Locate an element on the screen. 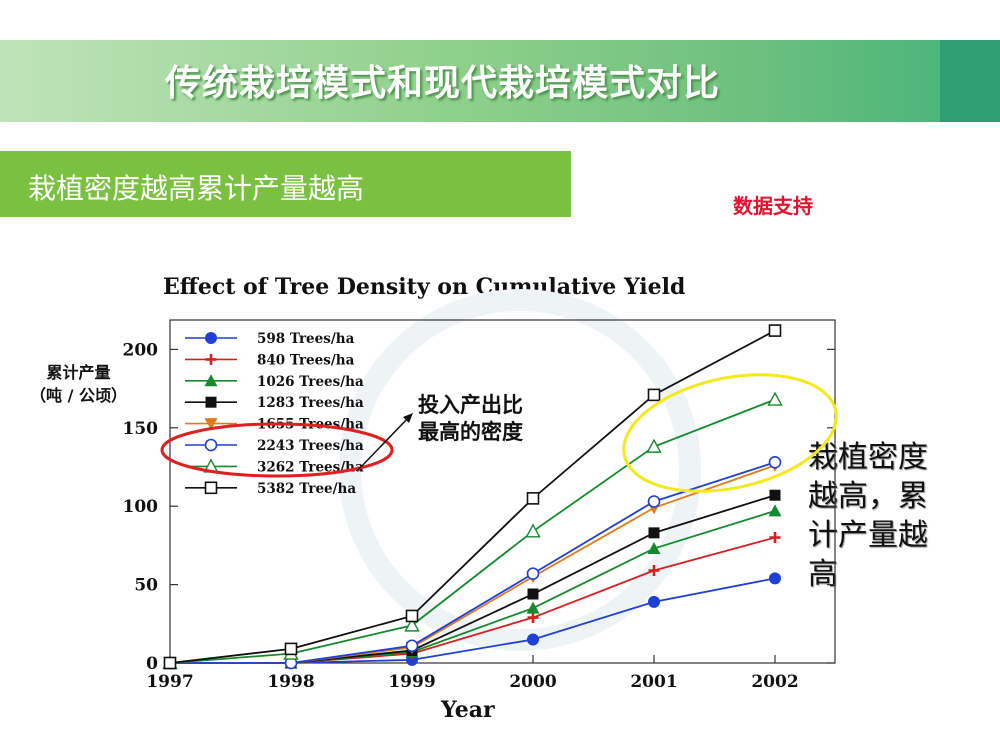 The width and height of the screenshot is (1000, 750). x-tick-label: 1997 is located at coordinates (169, 682).